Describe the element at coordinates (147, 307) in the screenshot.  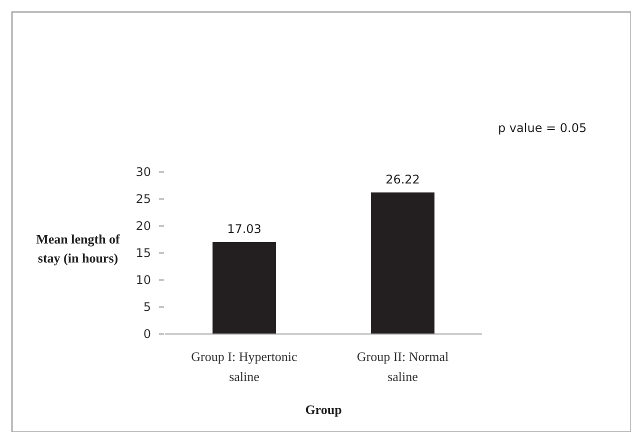
I see `y-tick-label: 5` at that location.